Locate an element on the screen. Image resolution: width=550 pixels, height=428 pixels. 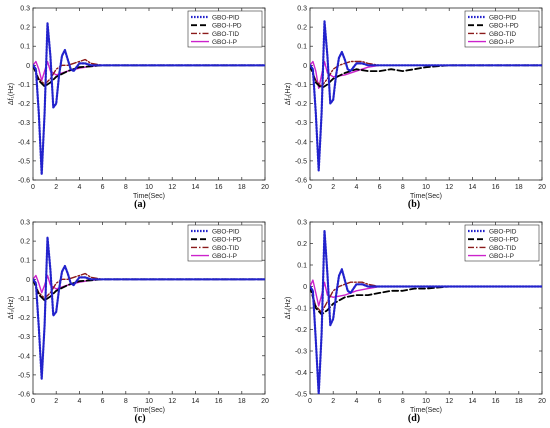
series-line-gbo-i-pd is located at coordinates (426, 300).